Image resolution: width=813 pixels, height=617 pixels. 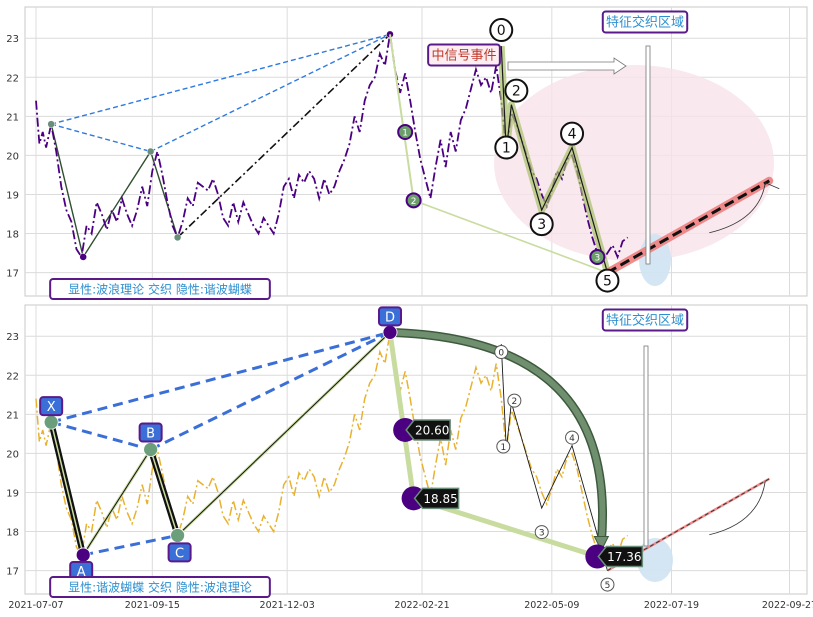 I want to click on x-tick-label: 2021-07-07, so click(x=35, y=605).